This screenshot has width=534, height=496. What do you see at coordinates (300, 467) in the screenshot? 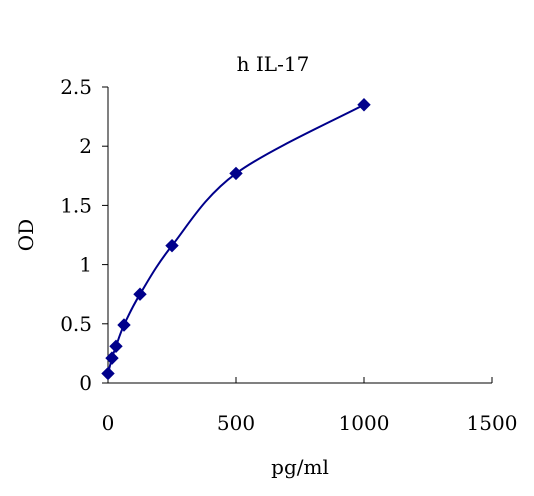
I see `x-axis-title: pg/ml` at bounding box center [300, 467].